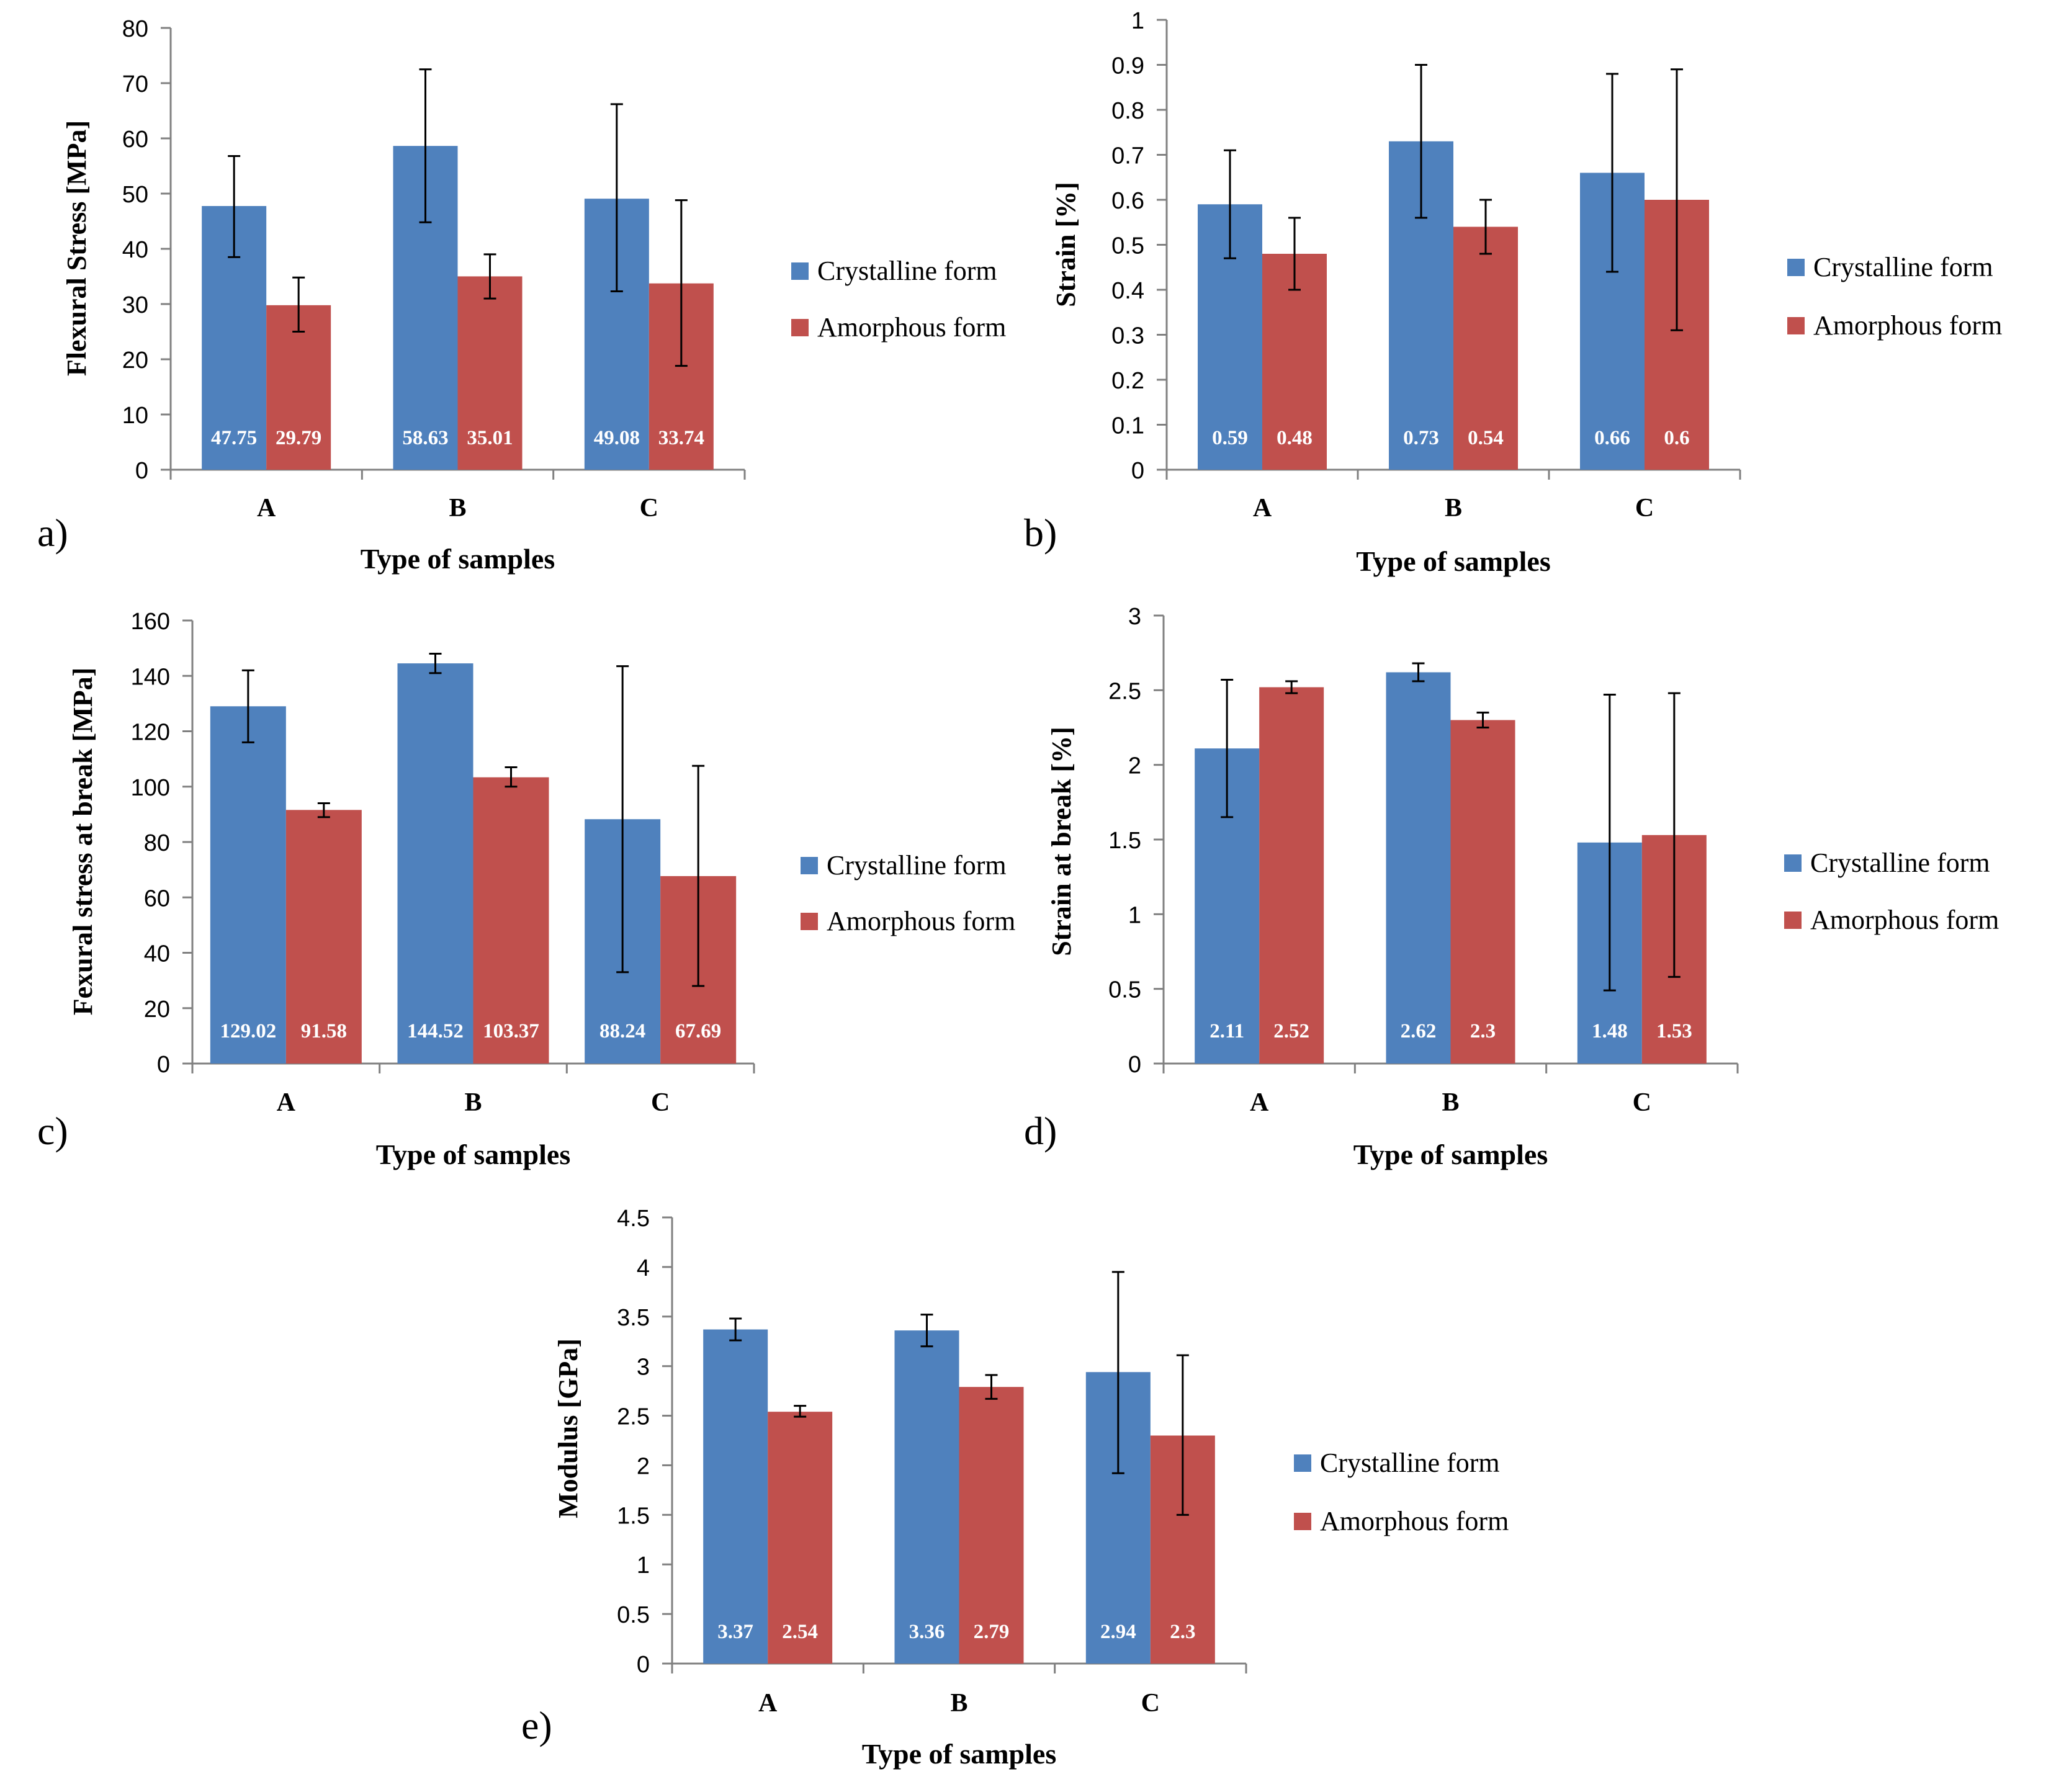  I want to click on y-tick-label: 10, so click(135, 416).